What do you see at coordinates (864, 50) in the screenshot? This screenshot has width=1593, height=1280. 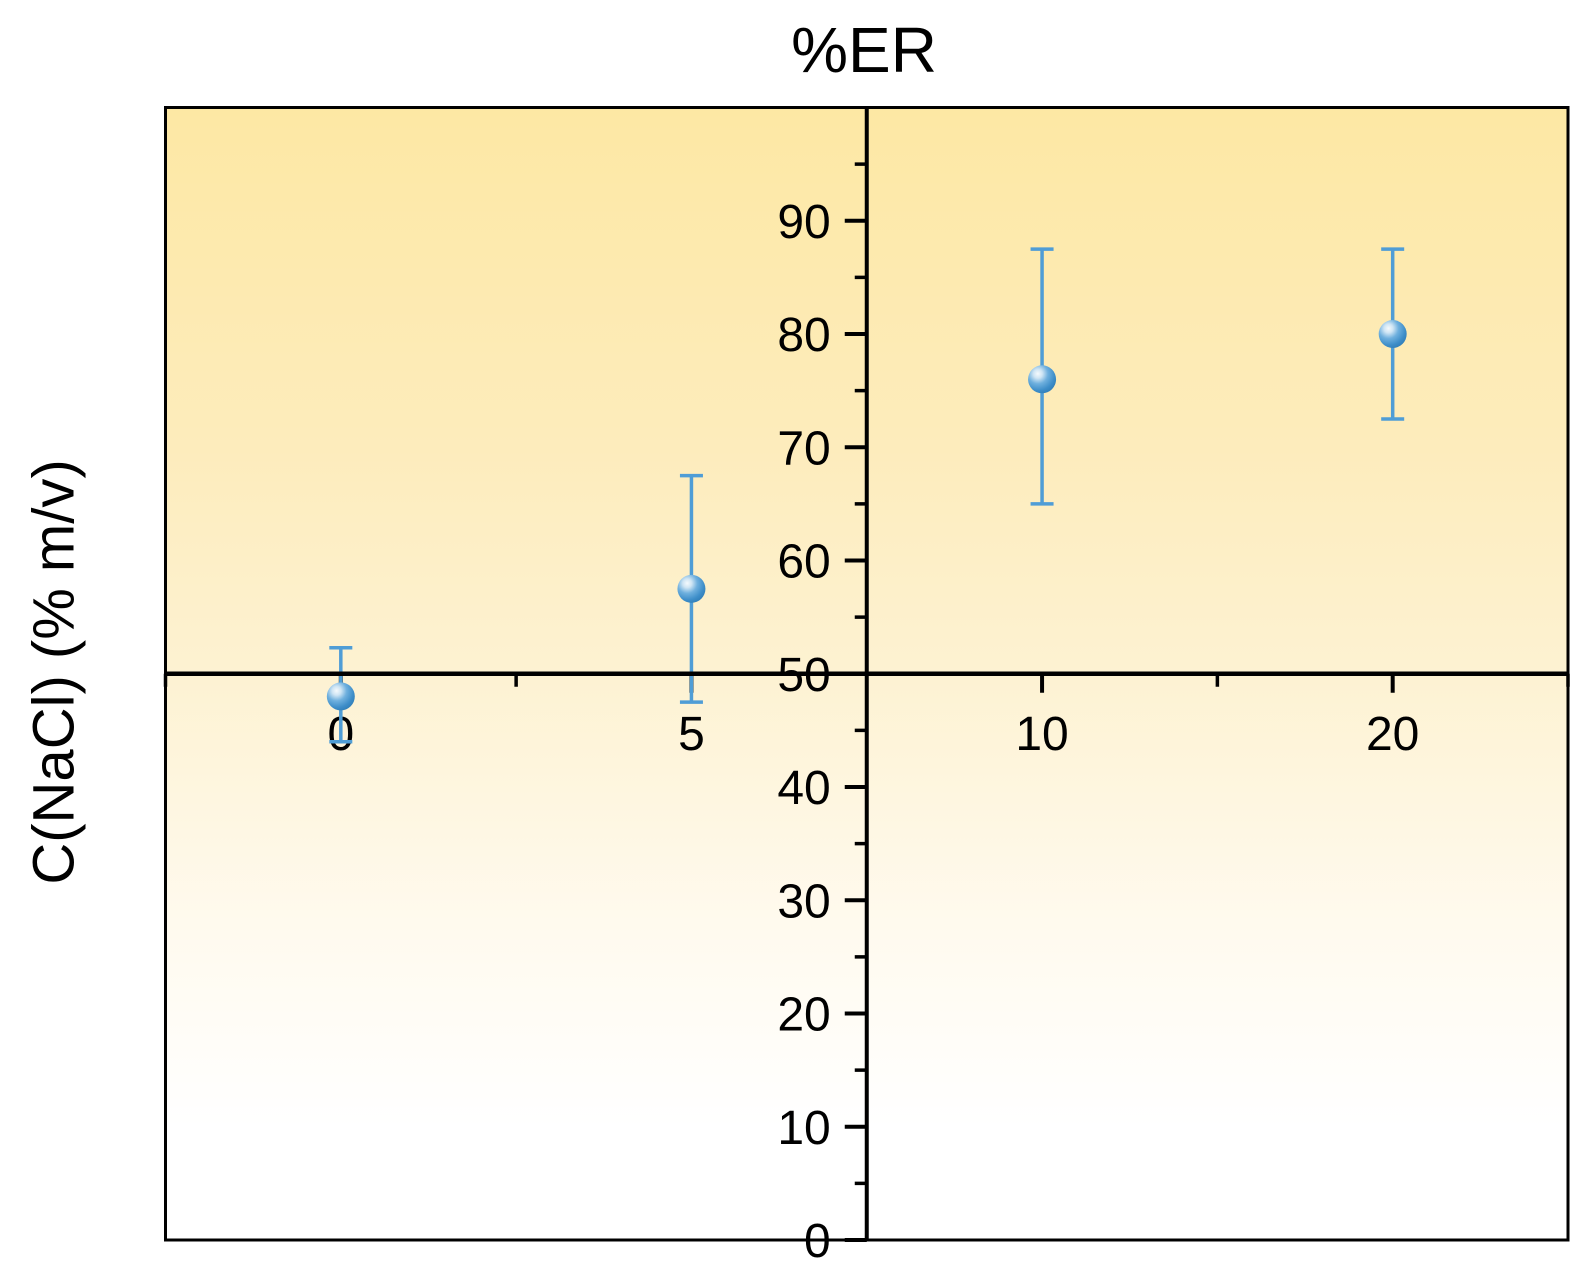 I see `chart-title: %ER` at bounding box center [864, 50].